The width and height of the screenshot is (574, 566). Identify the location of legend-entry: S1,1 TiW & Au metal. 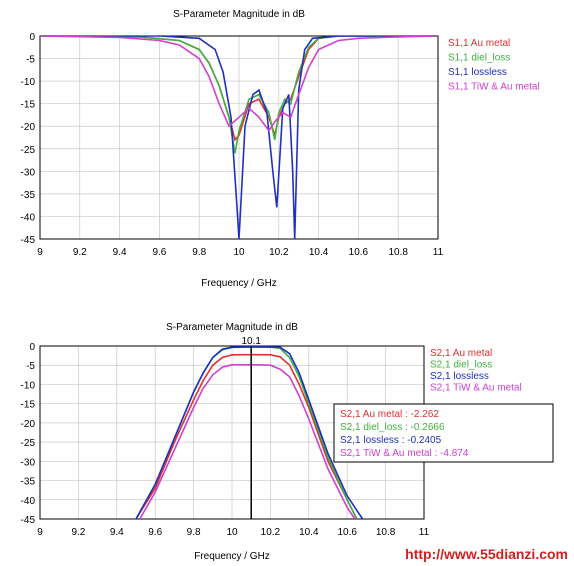
(494, 87).